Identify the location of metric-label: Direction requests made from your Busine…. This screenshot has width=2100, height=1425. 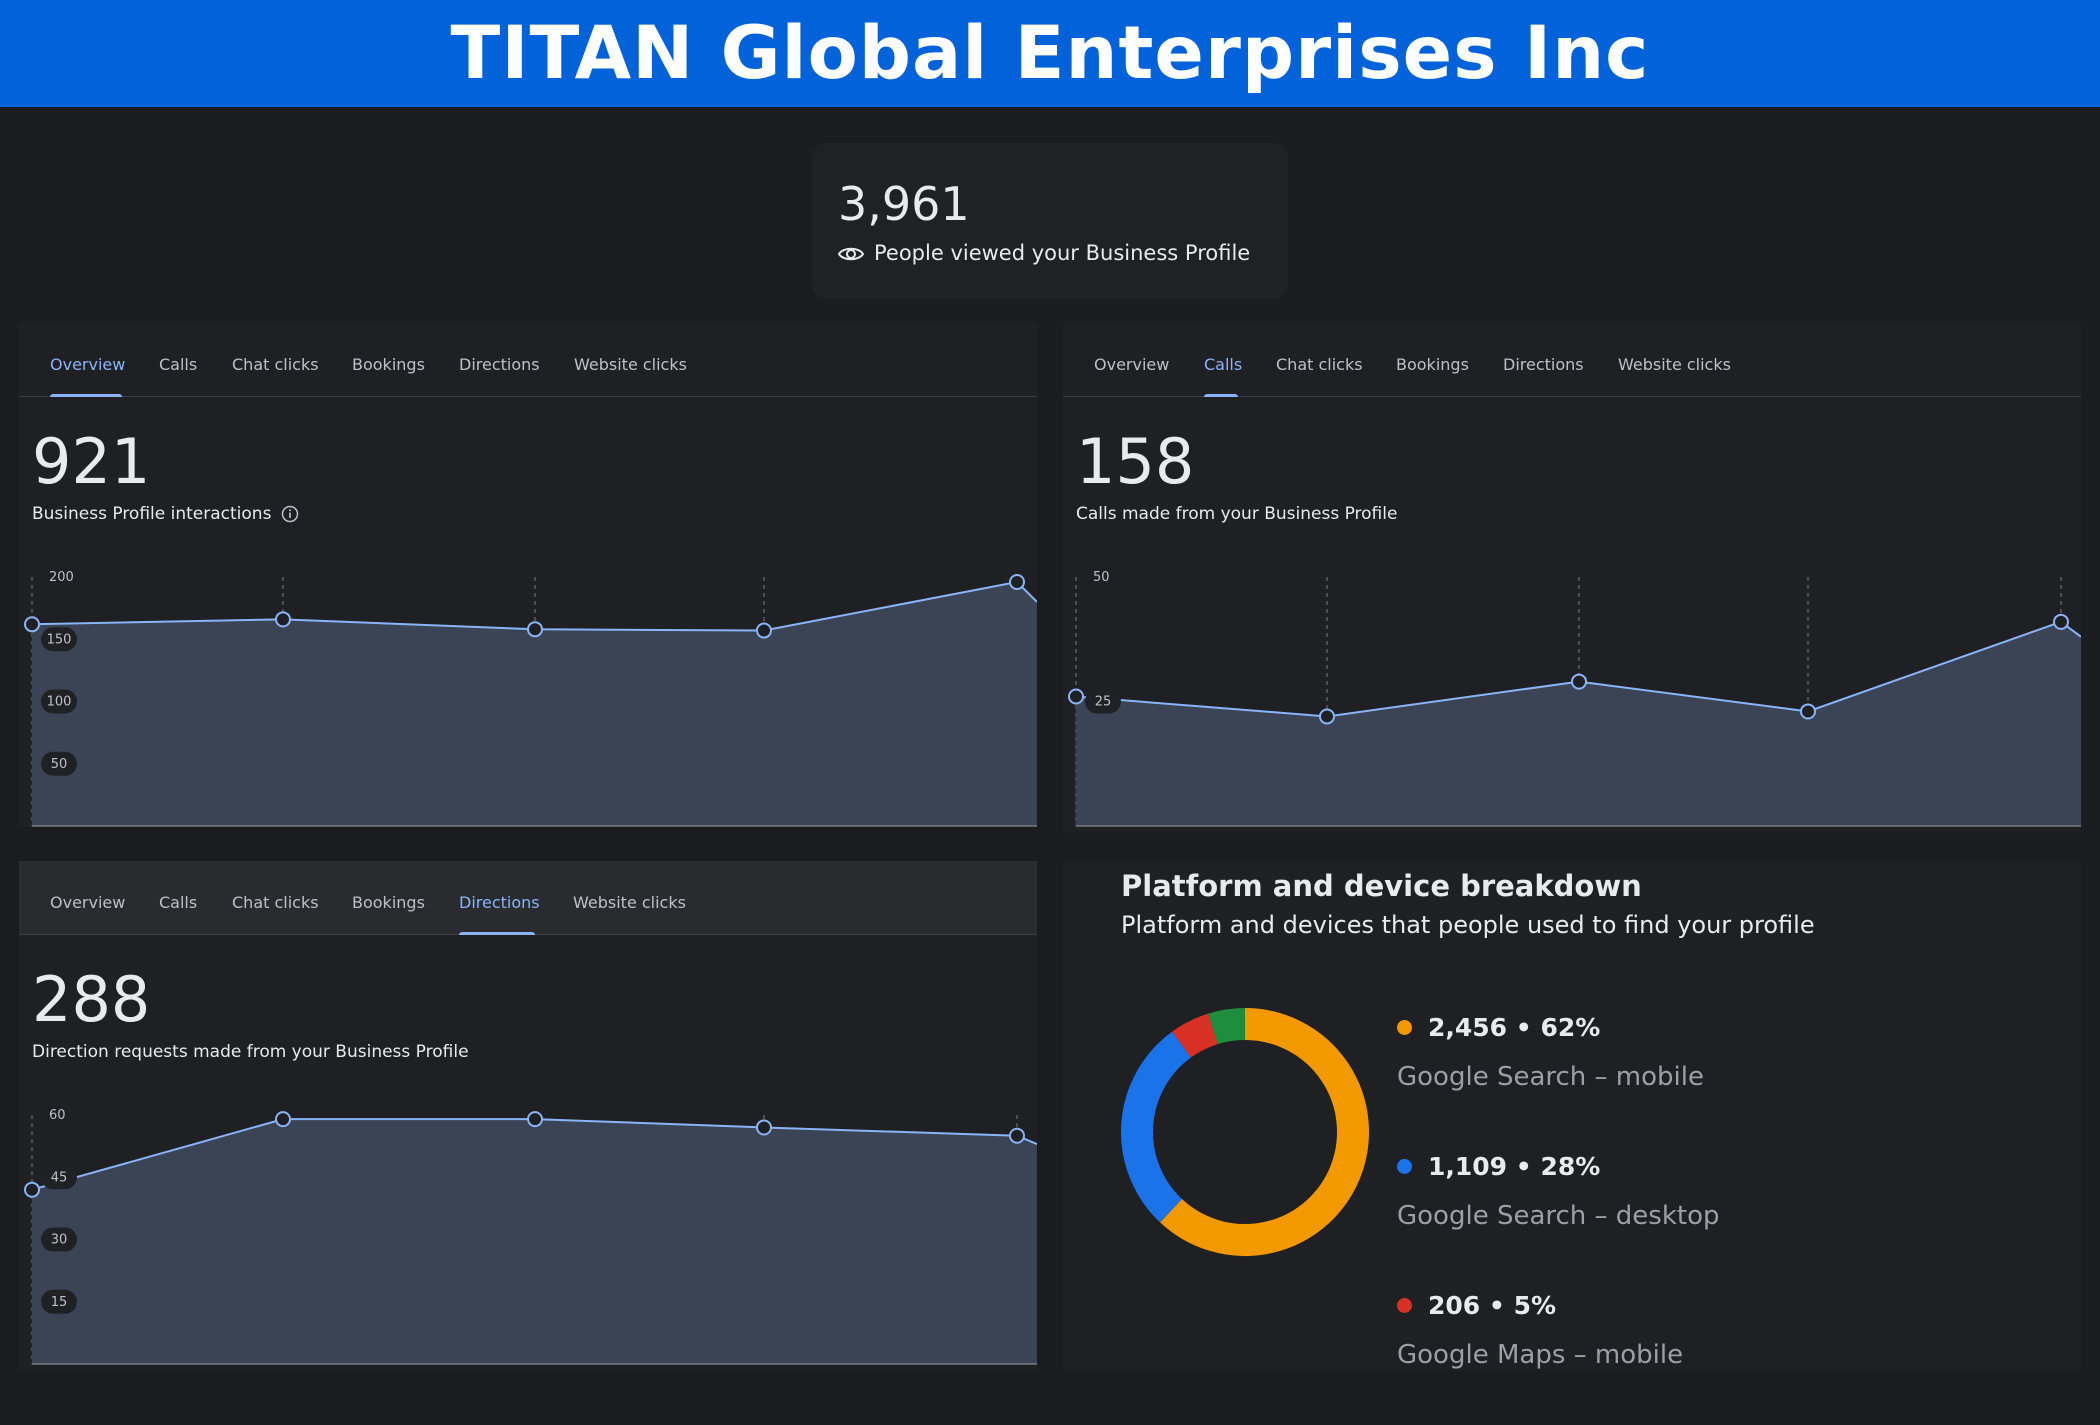
(250, 1052).